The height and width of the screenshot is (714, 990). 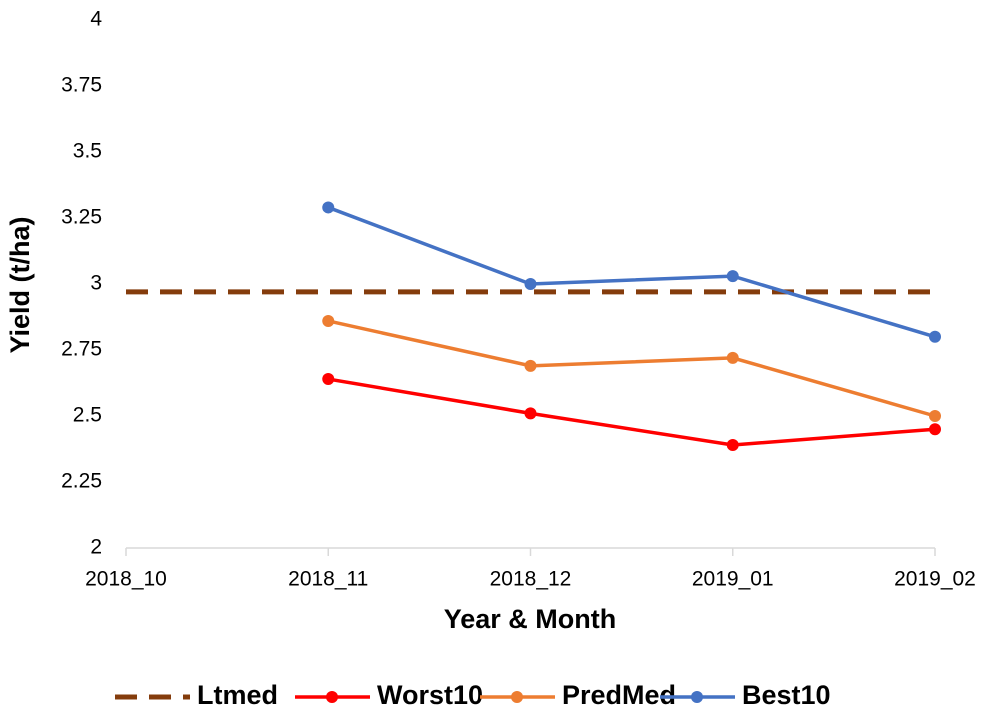 What do you see at coordinates (81, 481) in the screenshot?
I see `y-tick-label: 2.25` at bounding box center [81, 481].